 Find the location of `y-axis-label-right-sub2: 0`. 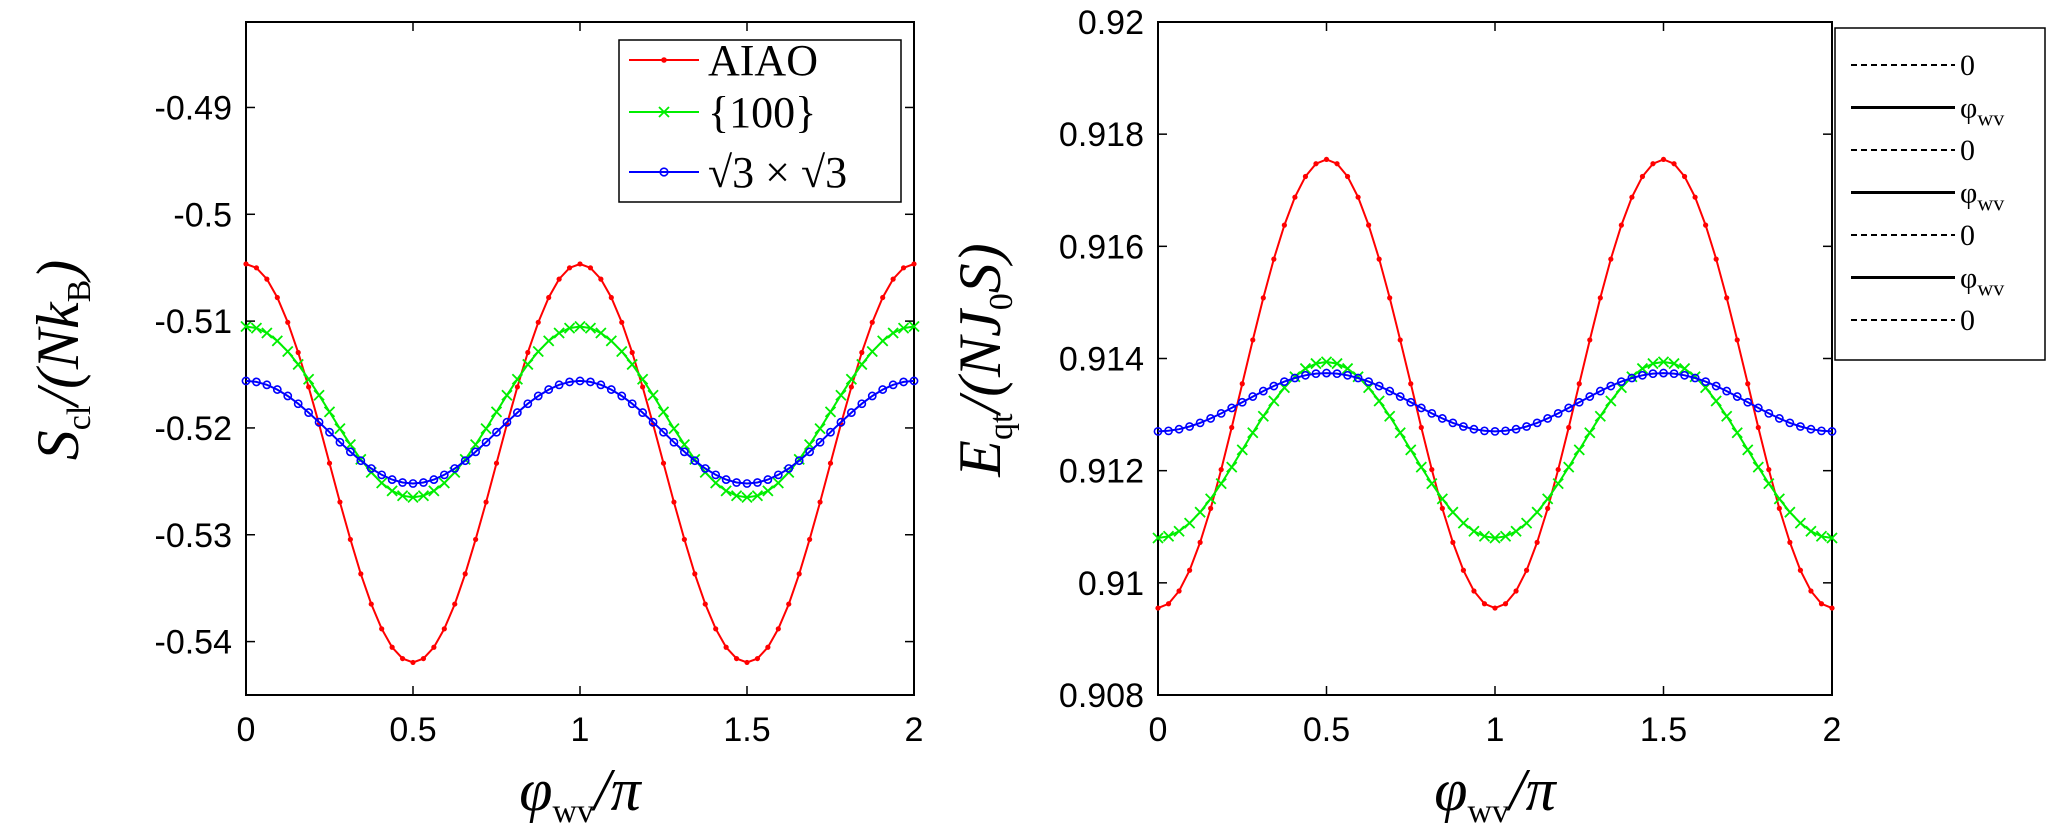

y-axis-label-right-sub2: 0 is located at coordinates (1001, 301).